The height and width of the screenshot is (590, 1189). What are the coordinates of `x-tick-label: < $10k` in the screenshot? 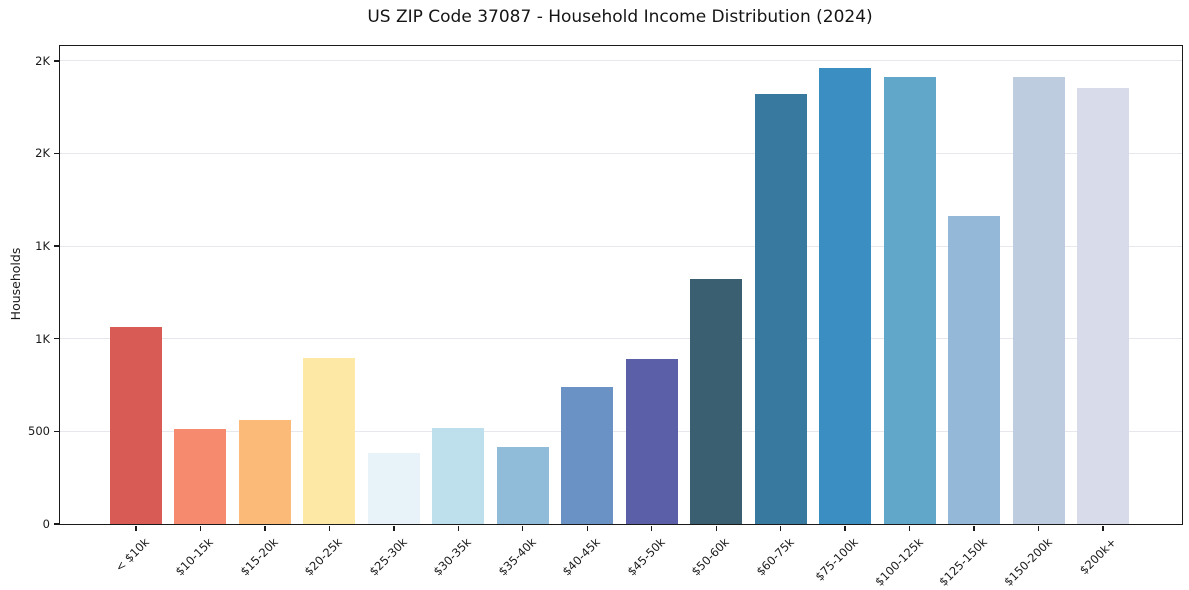 It's located at (132, 555).